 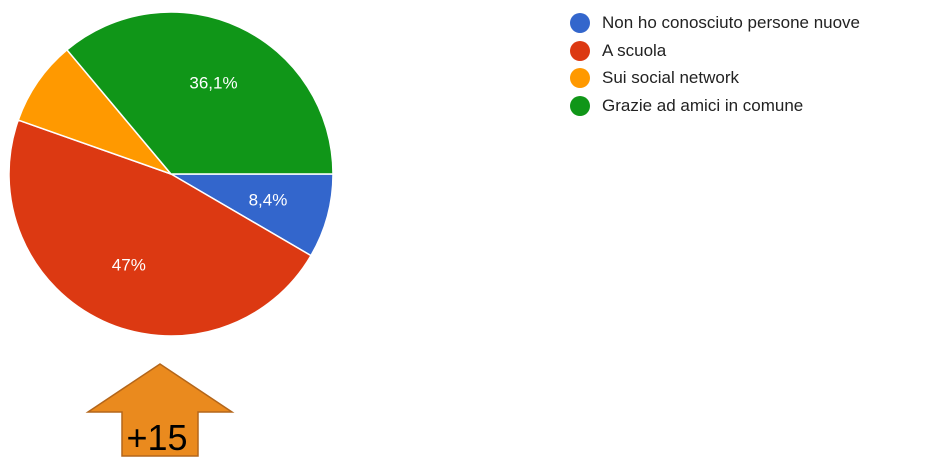 I want to click on legend-item-grazie-ad-amici: Grazie ad amici in comune, so click(x=715, y=106).